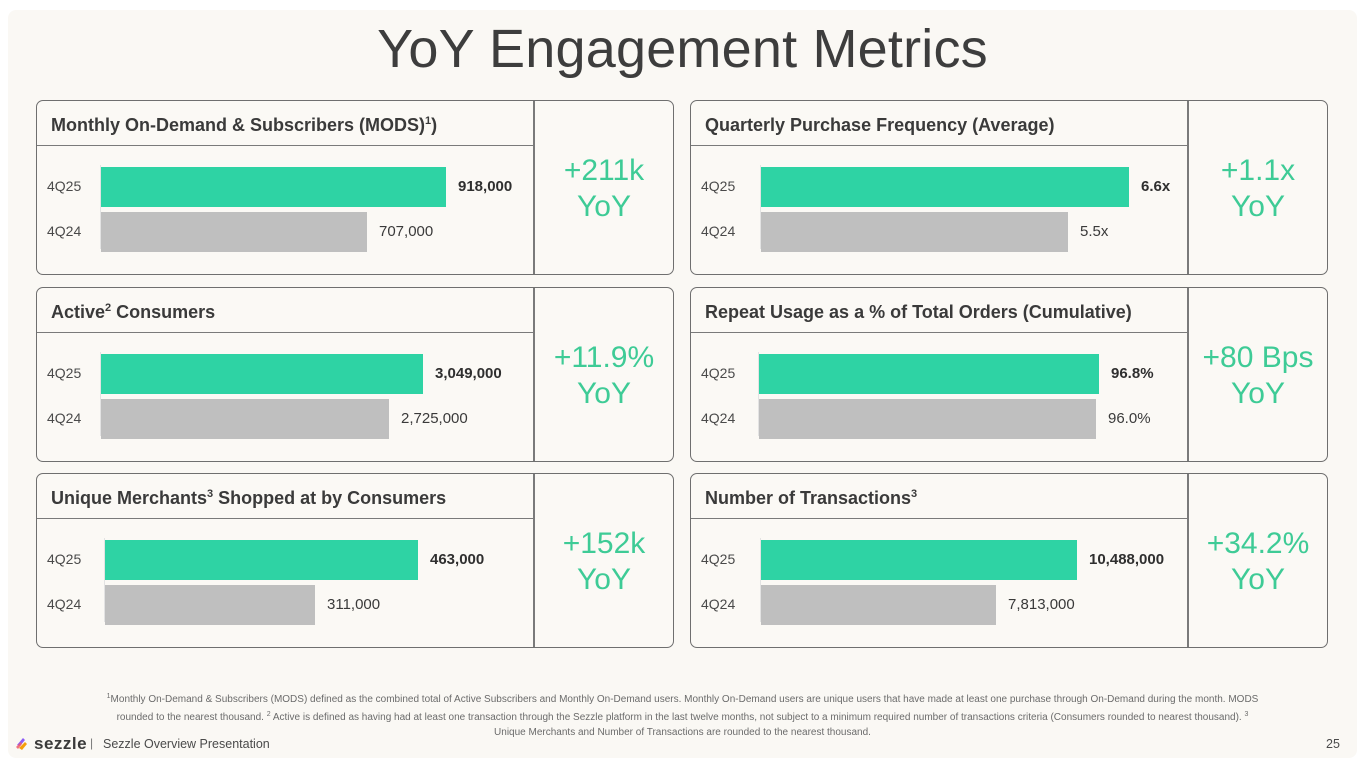 This screenshot has height=768, width=1365. I want to click on value-label-4q25: 96.8%, so click(1132, 373).